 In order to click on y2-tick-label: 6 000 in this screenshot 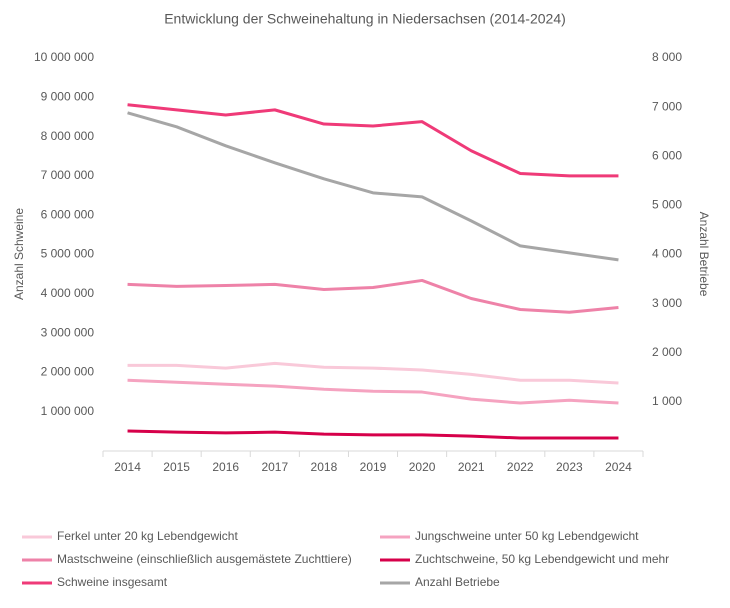, I will do `click(667, 155)`.